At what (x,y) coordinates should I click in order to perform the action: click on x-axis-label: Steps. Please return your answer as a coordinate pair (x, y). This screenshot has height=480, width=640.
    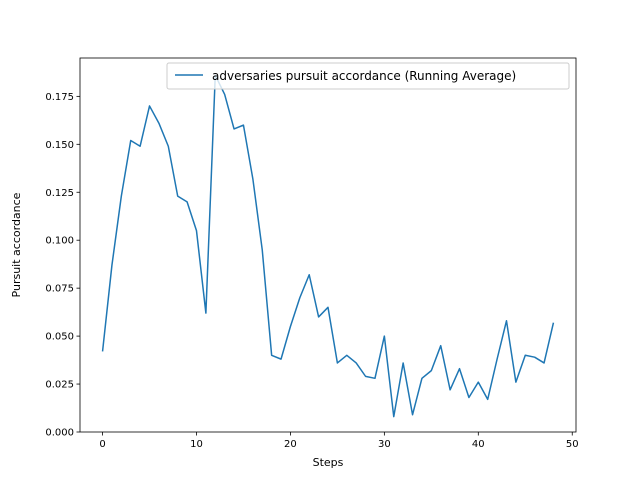
    Looking at the image, I should click on (328, 462).